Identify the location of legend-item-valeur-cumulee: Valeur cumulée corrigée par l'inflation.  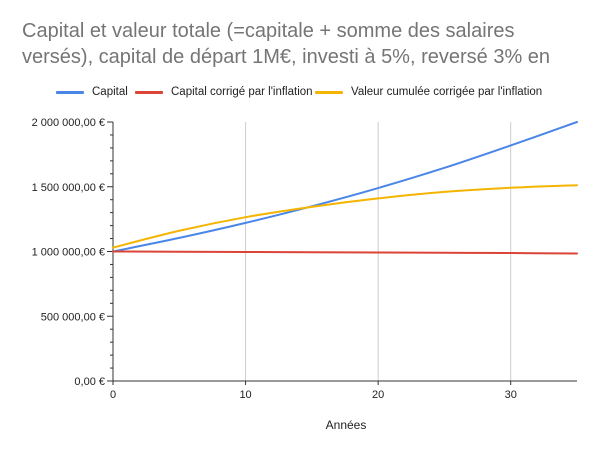
(428, 92).